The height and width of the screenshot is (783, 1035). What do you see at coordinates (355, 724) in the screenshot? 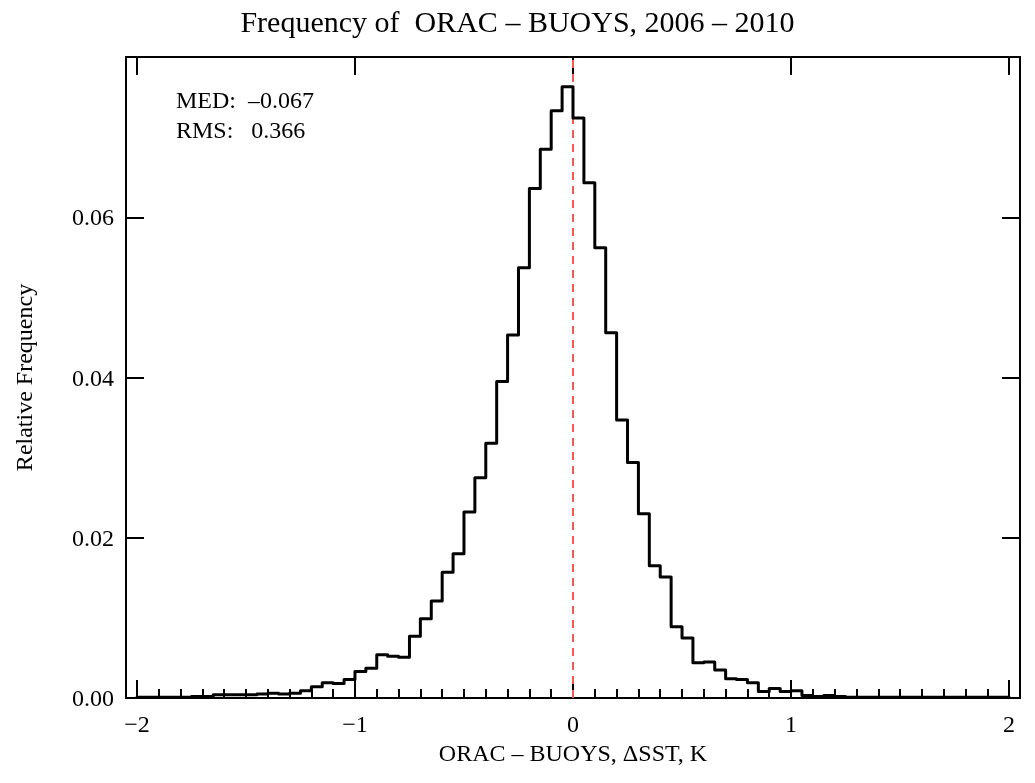
I see `x-tick-label: −1` at bounding box center [355, 724].